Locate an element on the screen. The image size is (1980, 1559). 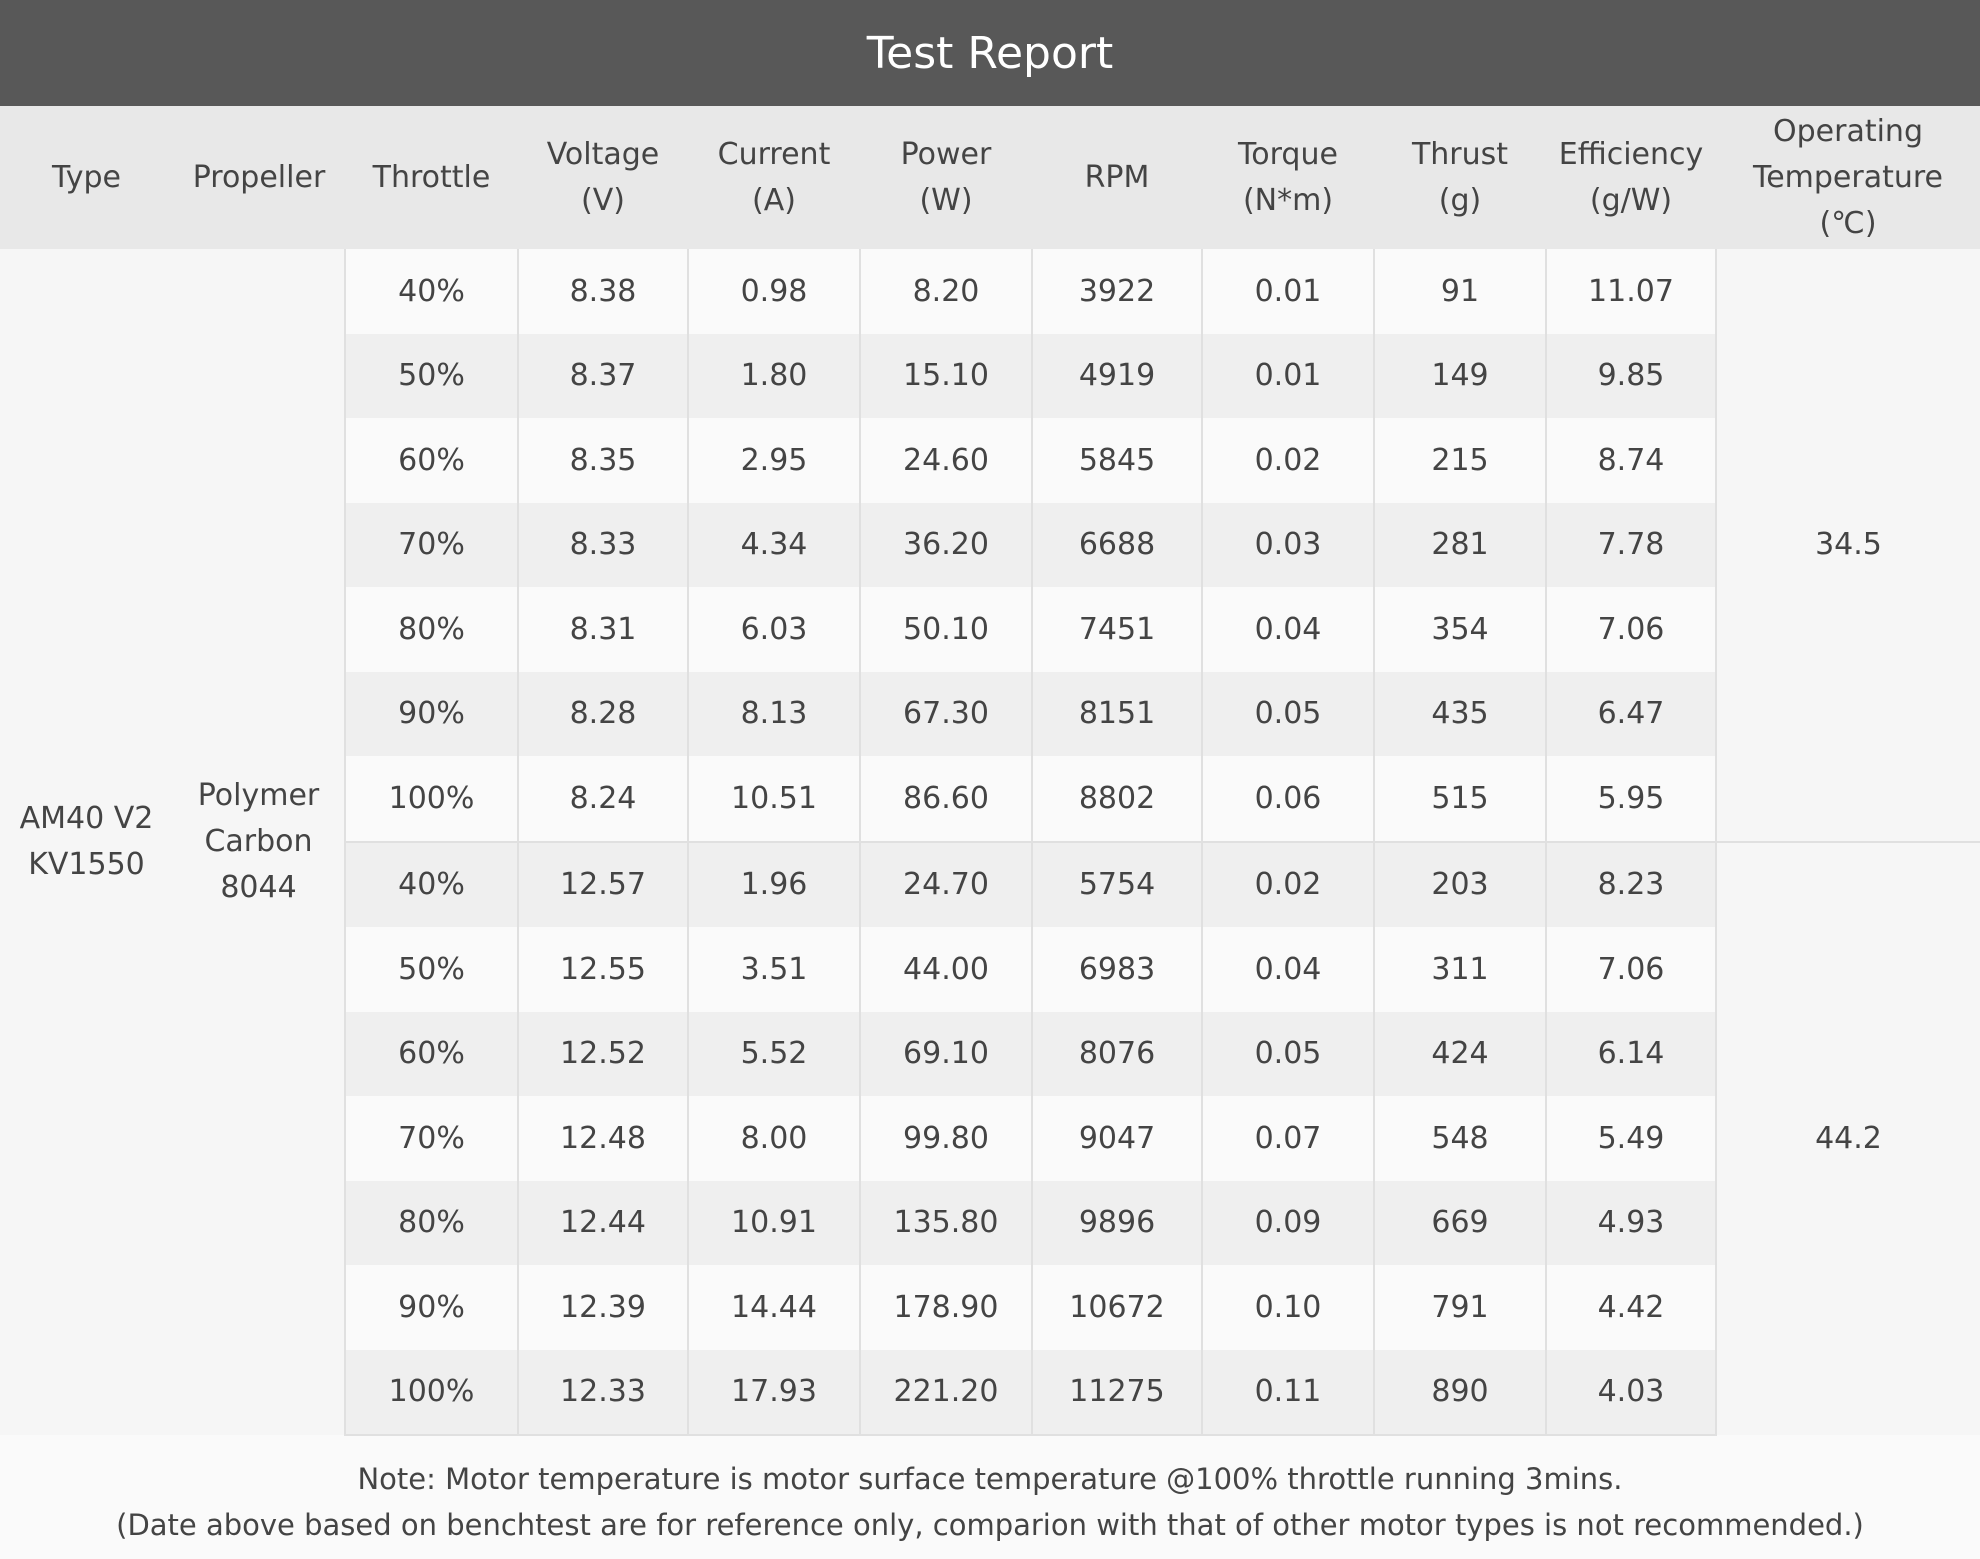
data-cell: 6688 is located at coordinates (1116, 544).